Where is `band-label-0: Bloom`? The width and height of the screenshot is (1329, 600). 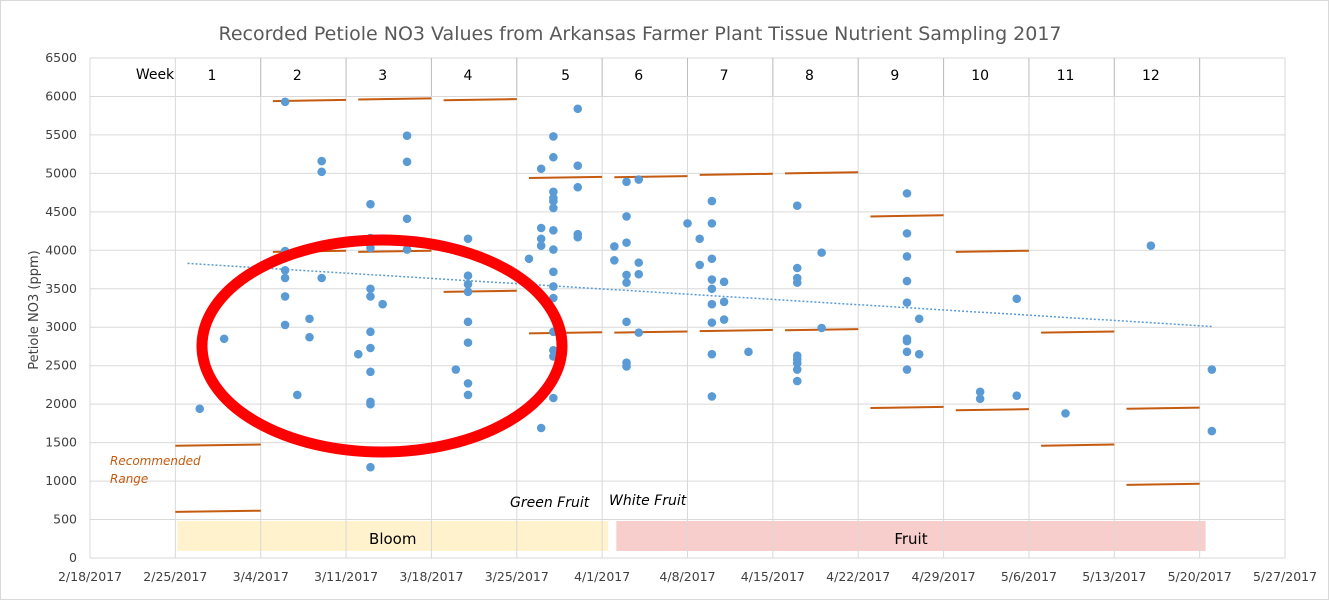
band-label-0: Bloom is located at coordinates (392, 539).